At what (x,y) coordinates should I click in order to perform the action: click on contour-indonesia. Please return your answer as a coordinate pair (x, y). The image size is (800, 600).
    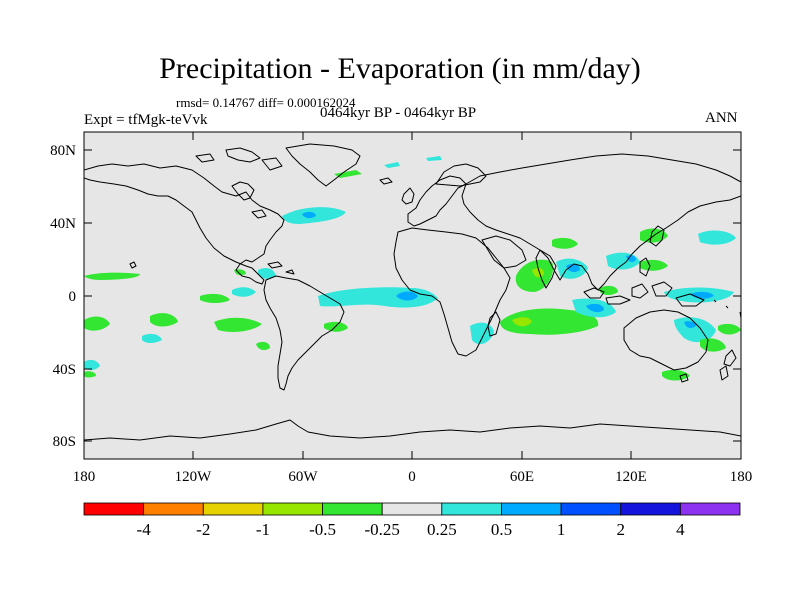
    Looking at the image, I should click on (609, 290).